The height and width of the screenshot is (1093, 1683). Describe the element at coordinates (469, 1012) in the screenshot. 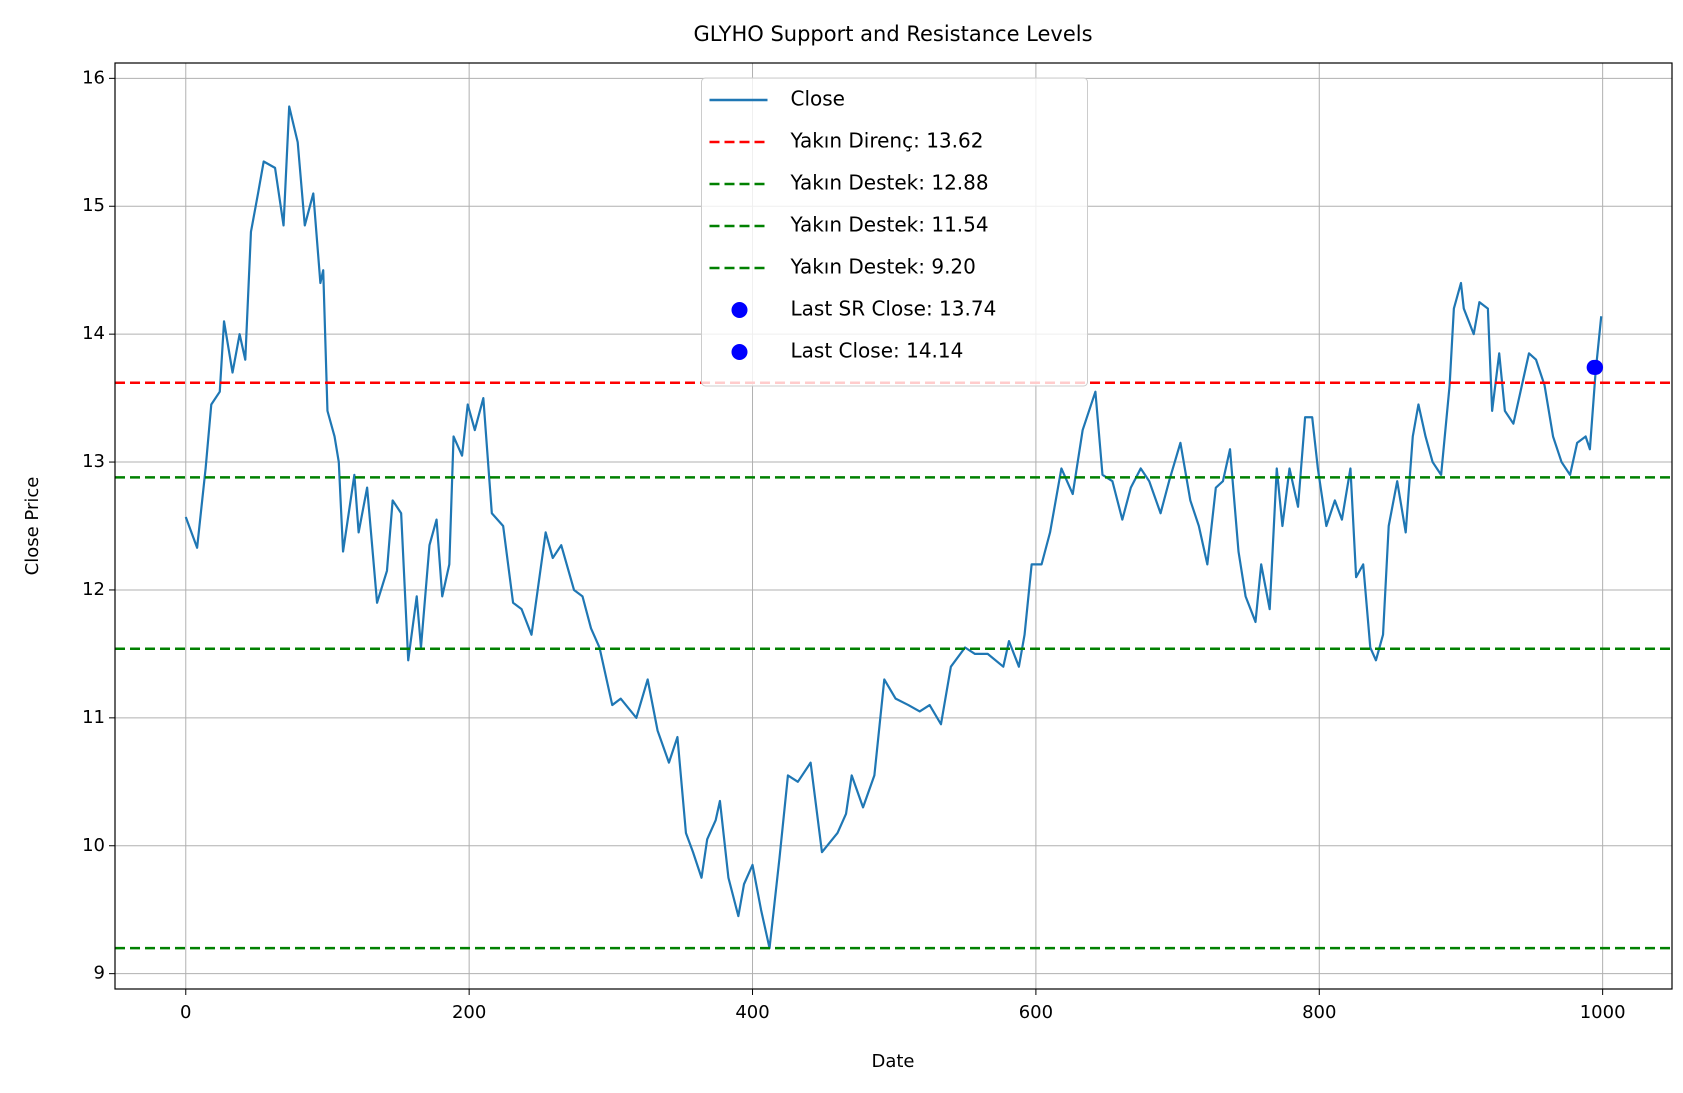

I see `x-tick-label: 200` at that location.